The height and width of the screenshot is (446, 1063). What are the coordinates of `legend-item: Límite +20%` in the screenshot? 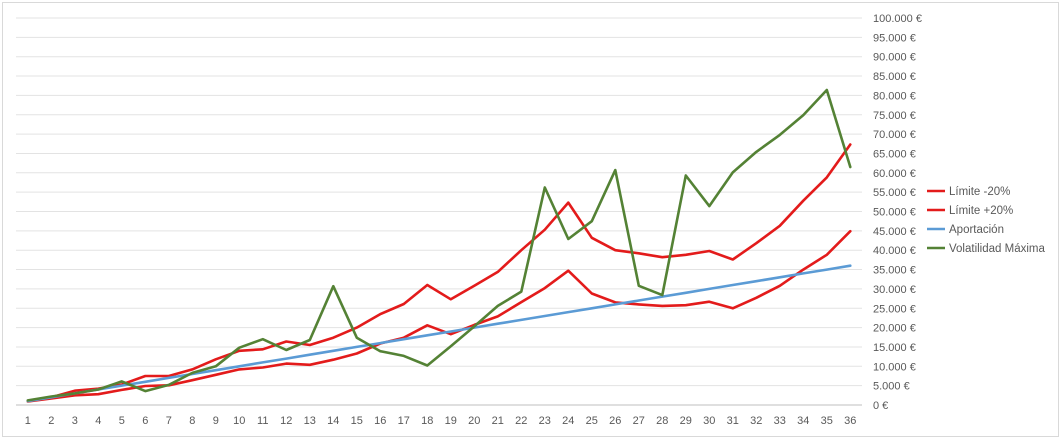 It's located at (970, 211).